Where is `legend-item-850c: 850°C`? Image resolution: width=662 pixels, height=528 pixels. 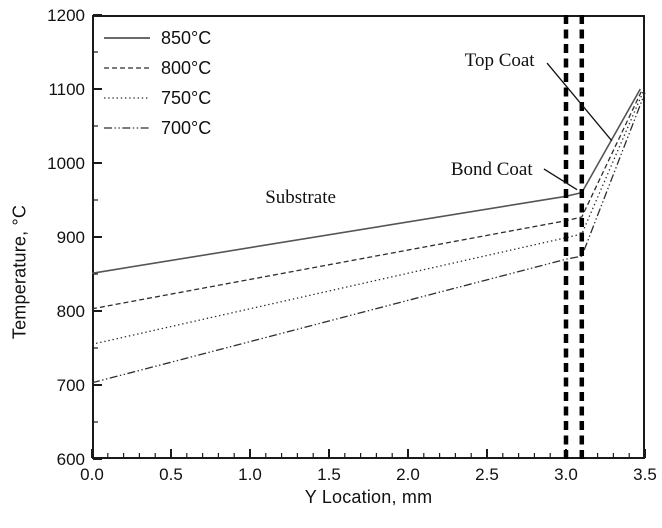 legend-item-850c: 850°C is located at coordinates (157, 38).